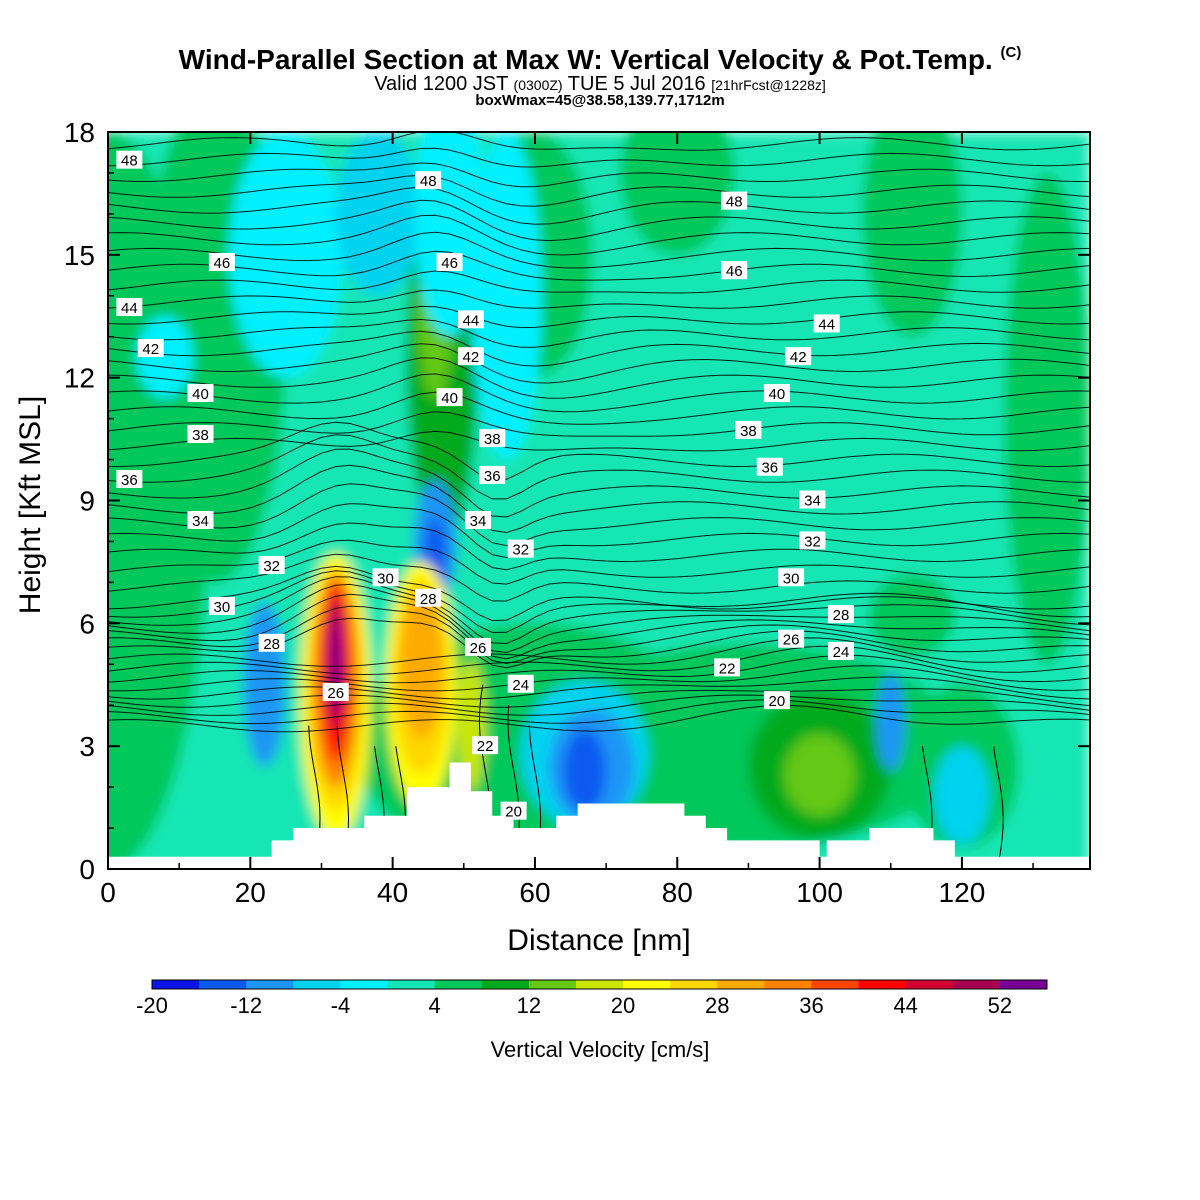  What do you see at coordinates (600, 1049) in the screenshot?
I see `colorbar-label: Vertical Velocity [cm/s]` at bounding box center [600, 1049].